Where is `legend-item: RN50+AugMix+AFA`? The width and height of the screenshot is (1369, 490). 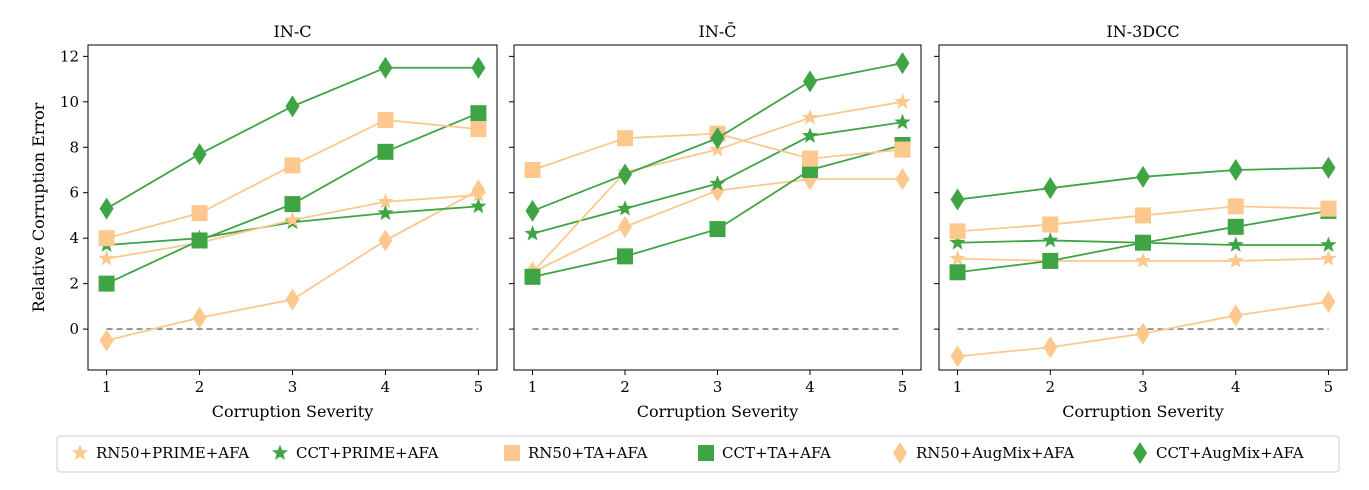 legend-item: RN50+AugMix+AFA is located at coordinates (983, 453).